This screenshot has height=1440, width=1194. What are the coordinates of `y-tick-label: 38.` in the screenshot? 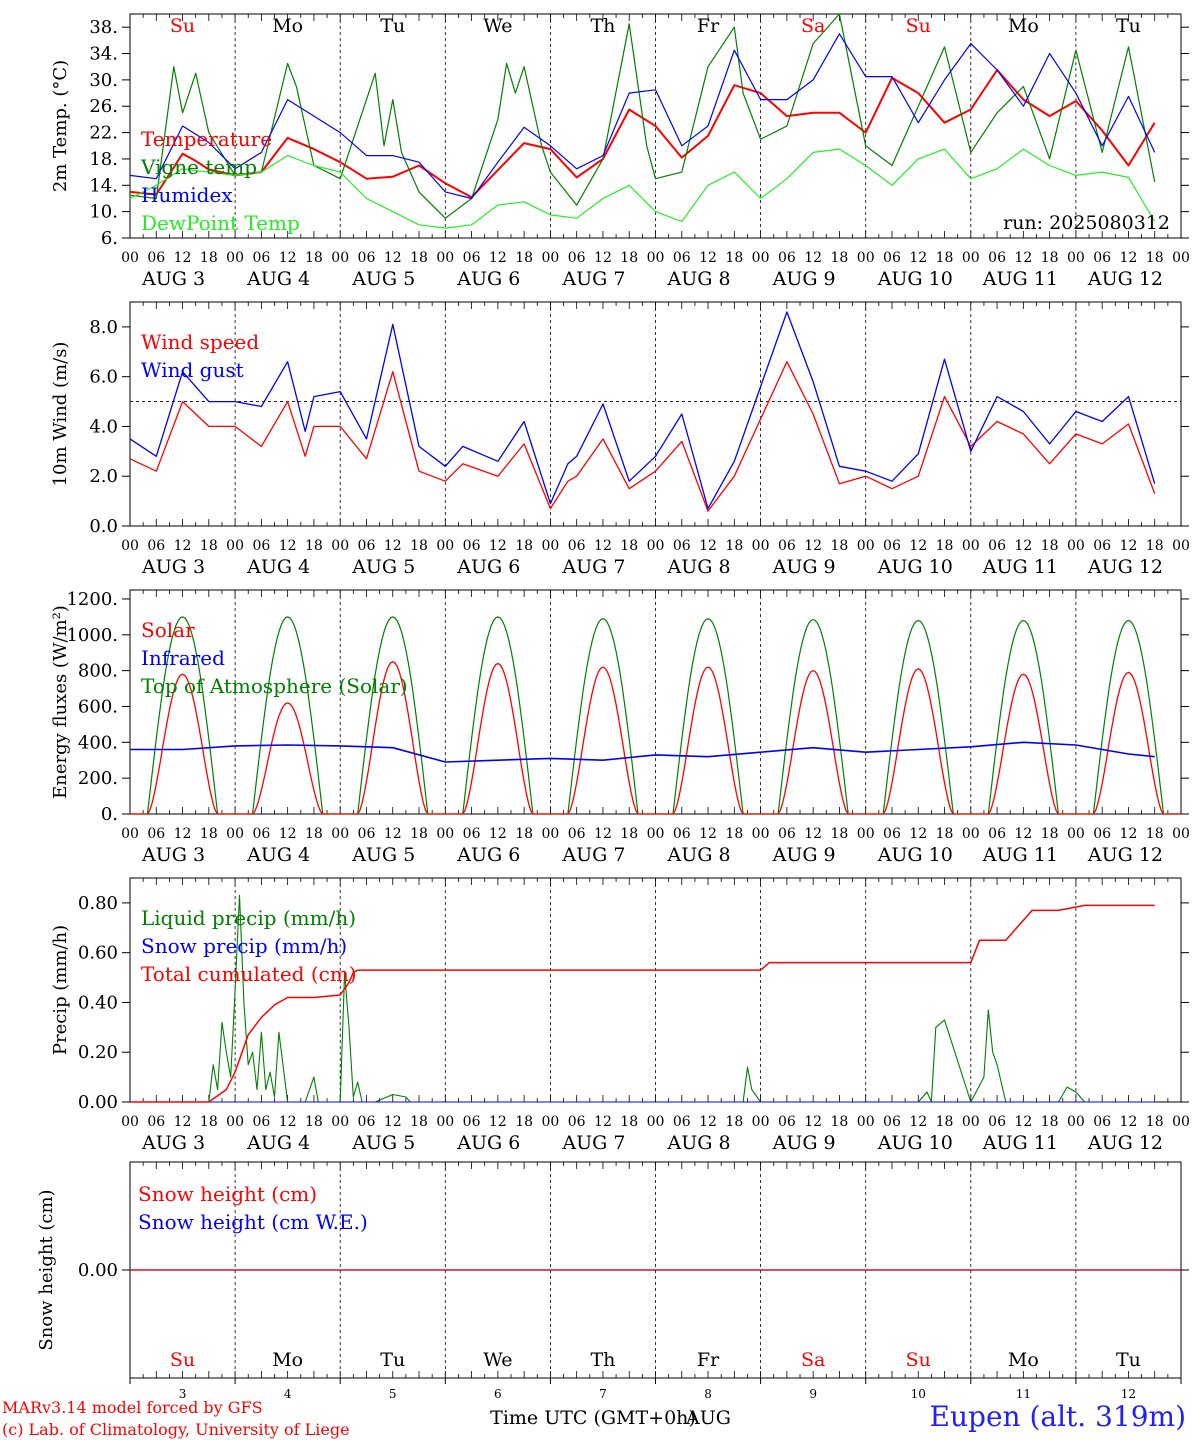 It's located at (103, 27).